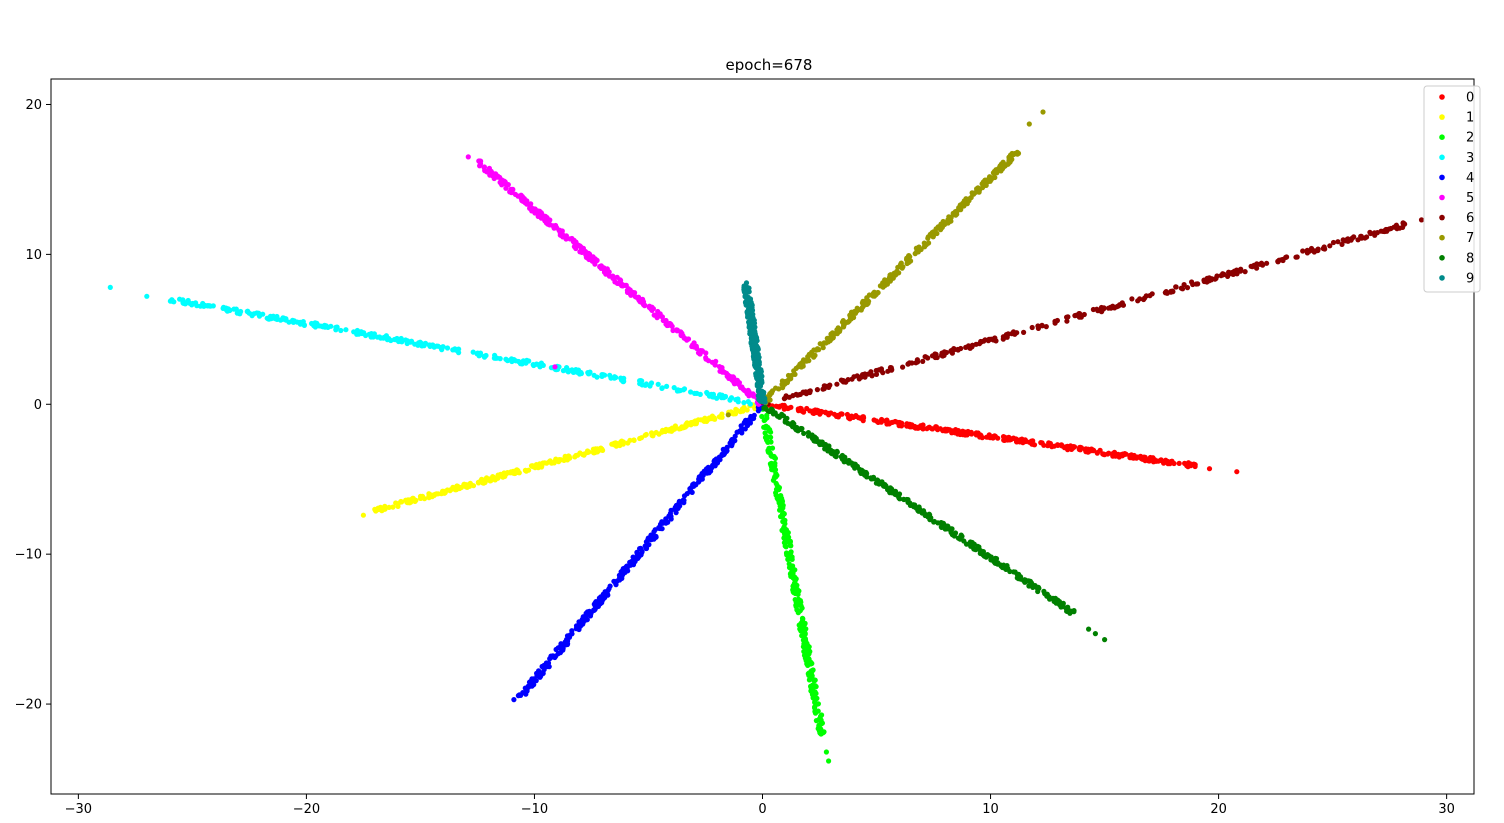 The height and width of the screenshot is (823, 1504). Describe the element at coordinates (534, 809) in the screenshot. I see `x-tick-label: −10` at that location.